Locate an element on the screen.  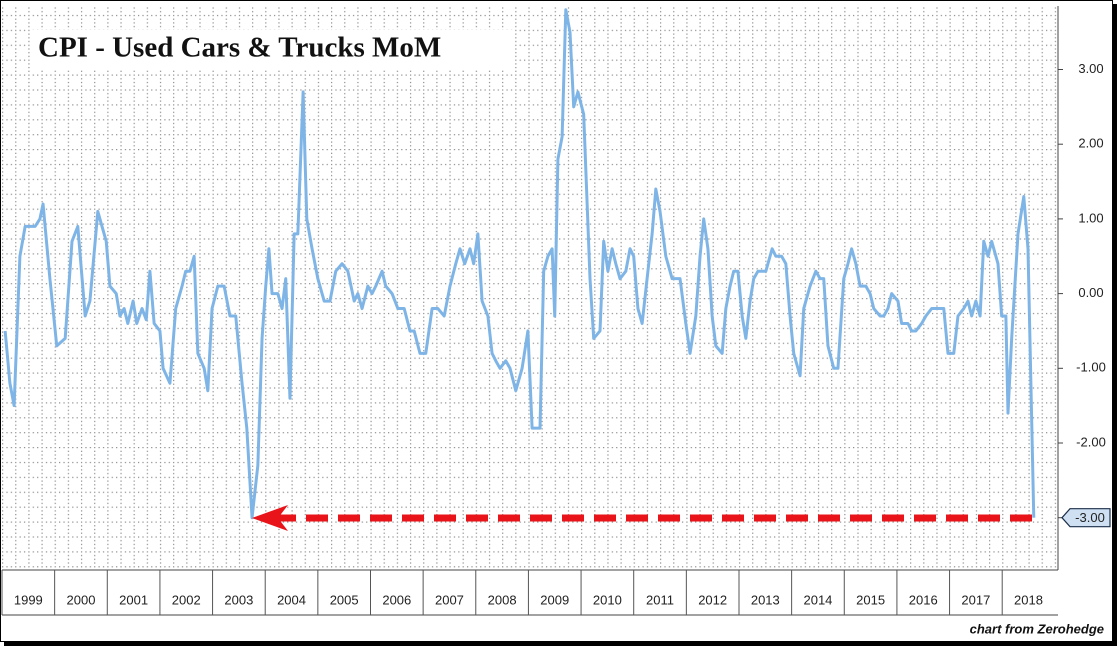
title-box is located at coordinates (272, 50).